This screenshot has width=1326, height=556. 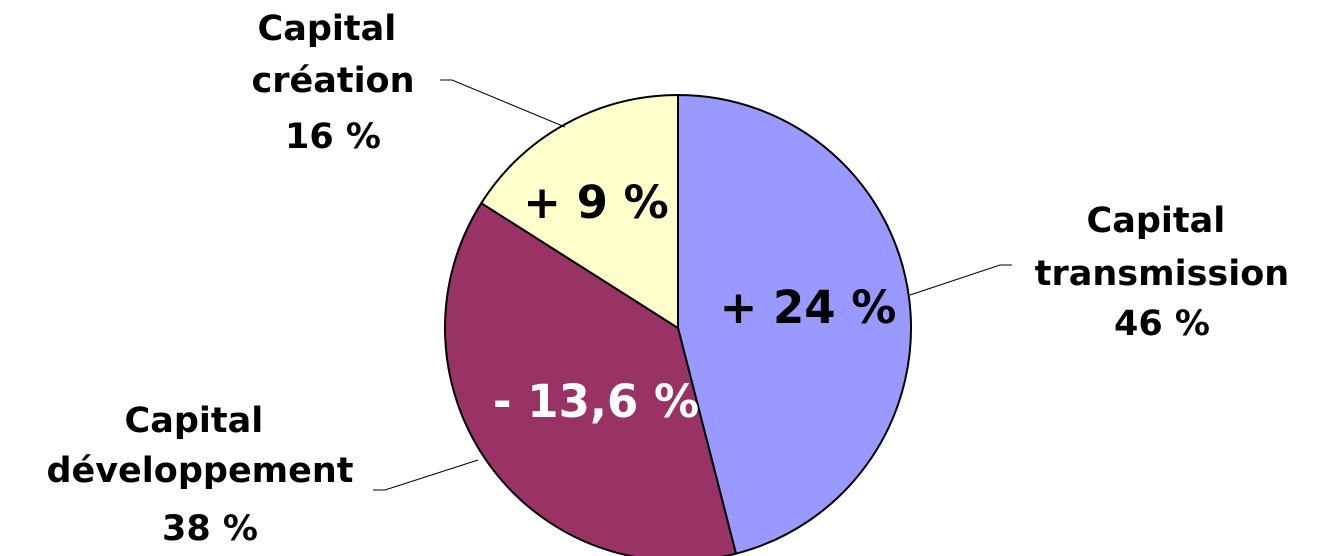 I want to click on slice-share-developpement: 38 %, so click(x=210, y=529).